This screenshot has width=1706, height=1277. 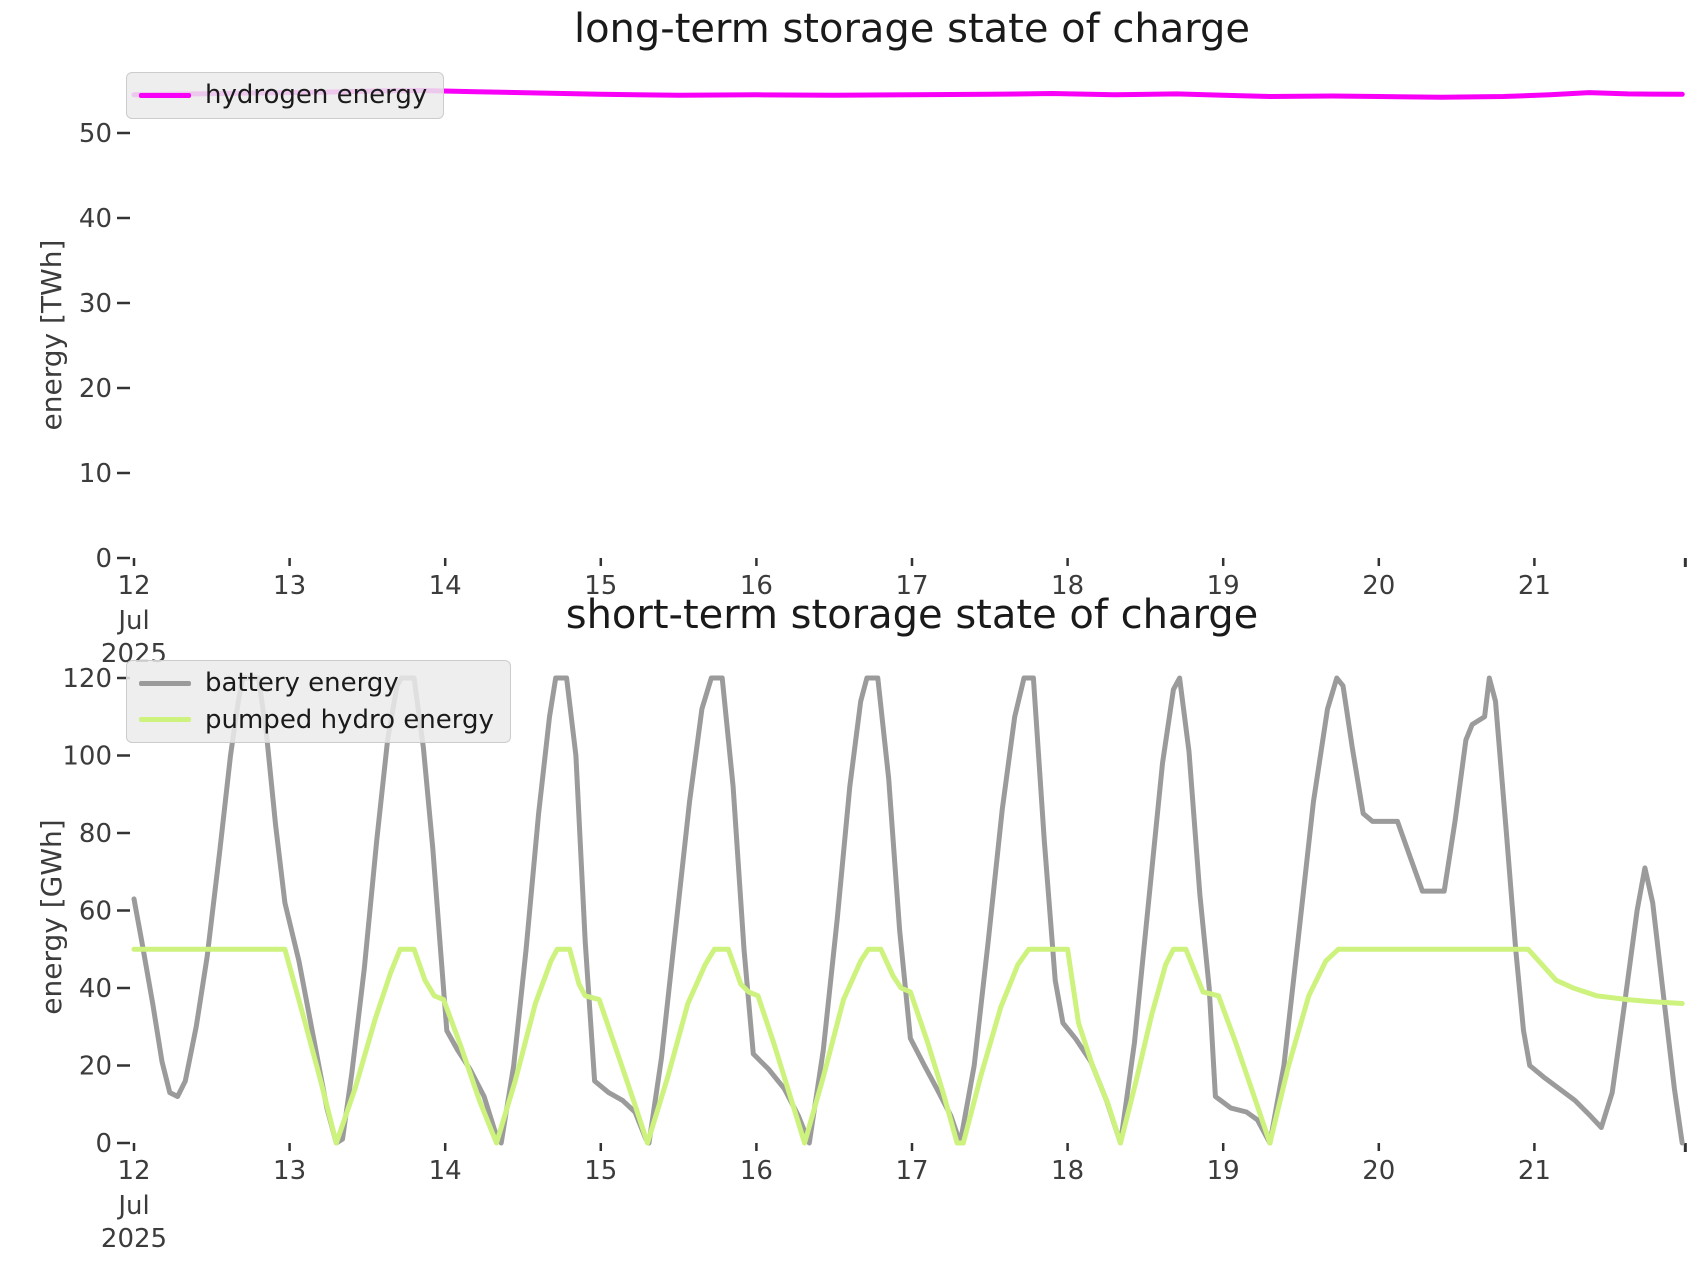 I want to click on y-tick-label: 100, so click(x=87, y=757).